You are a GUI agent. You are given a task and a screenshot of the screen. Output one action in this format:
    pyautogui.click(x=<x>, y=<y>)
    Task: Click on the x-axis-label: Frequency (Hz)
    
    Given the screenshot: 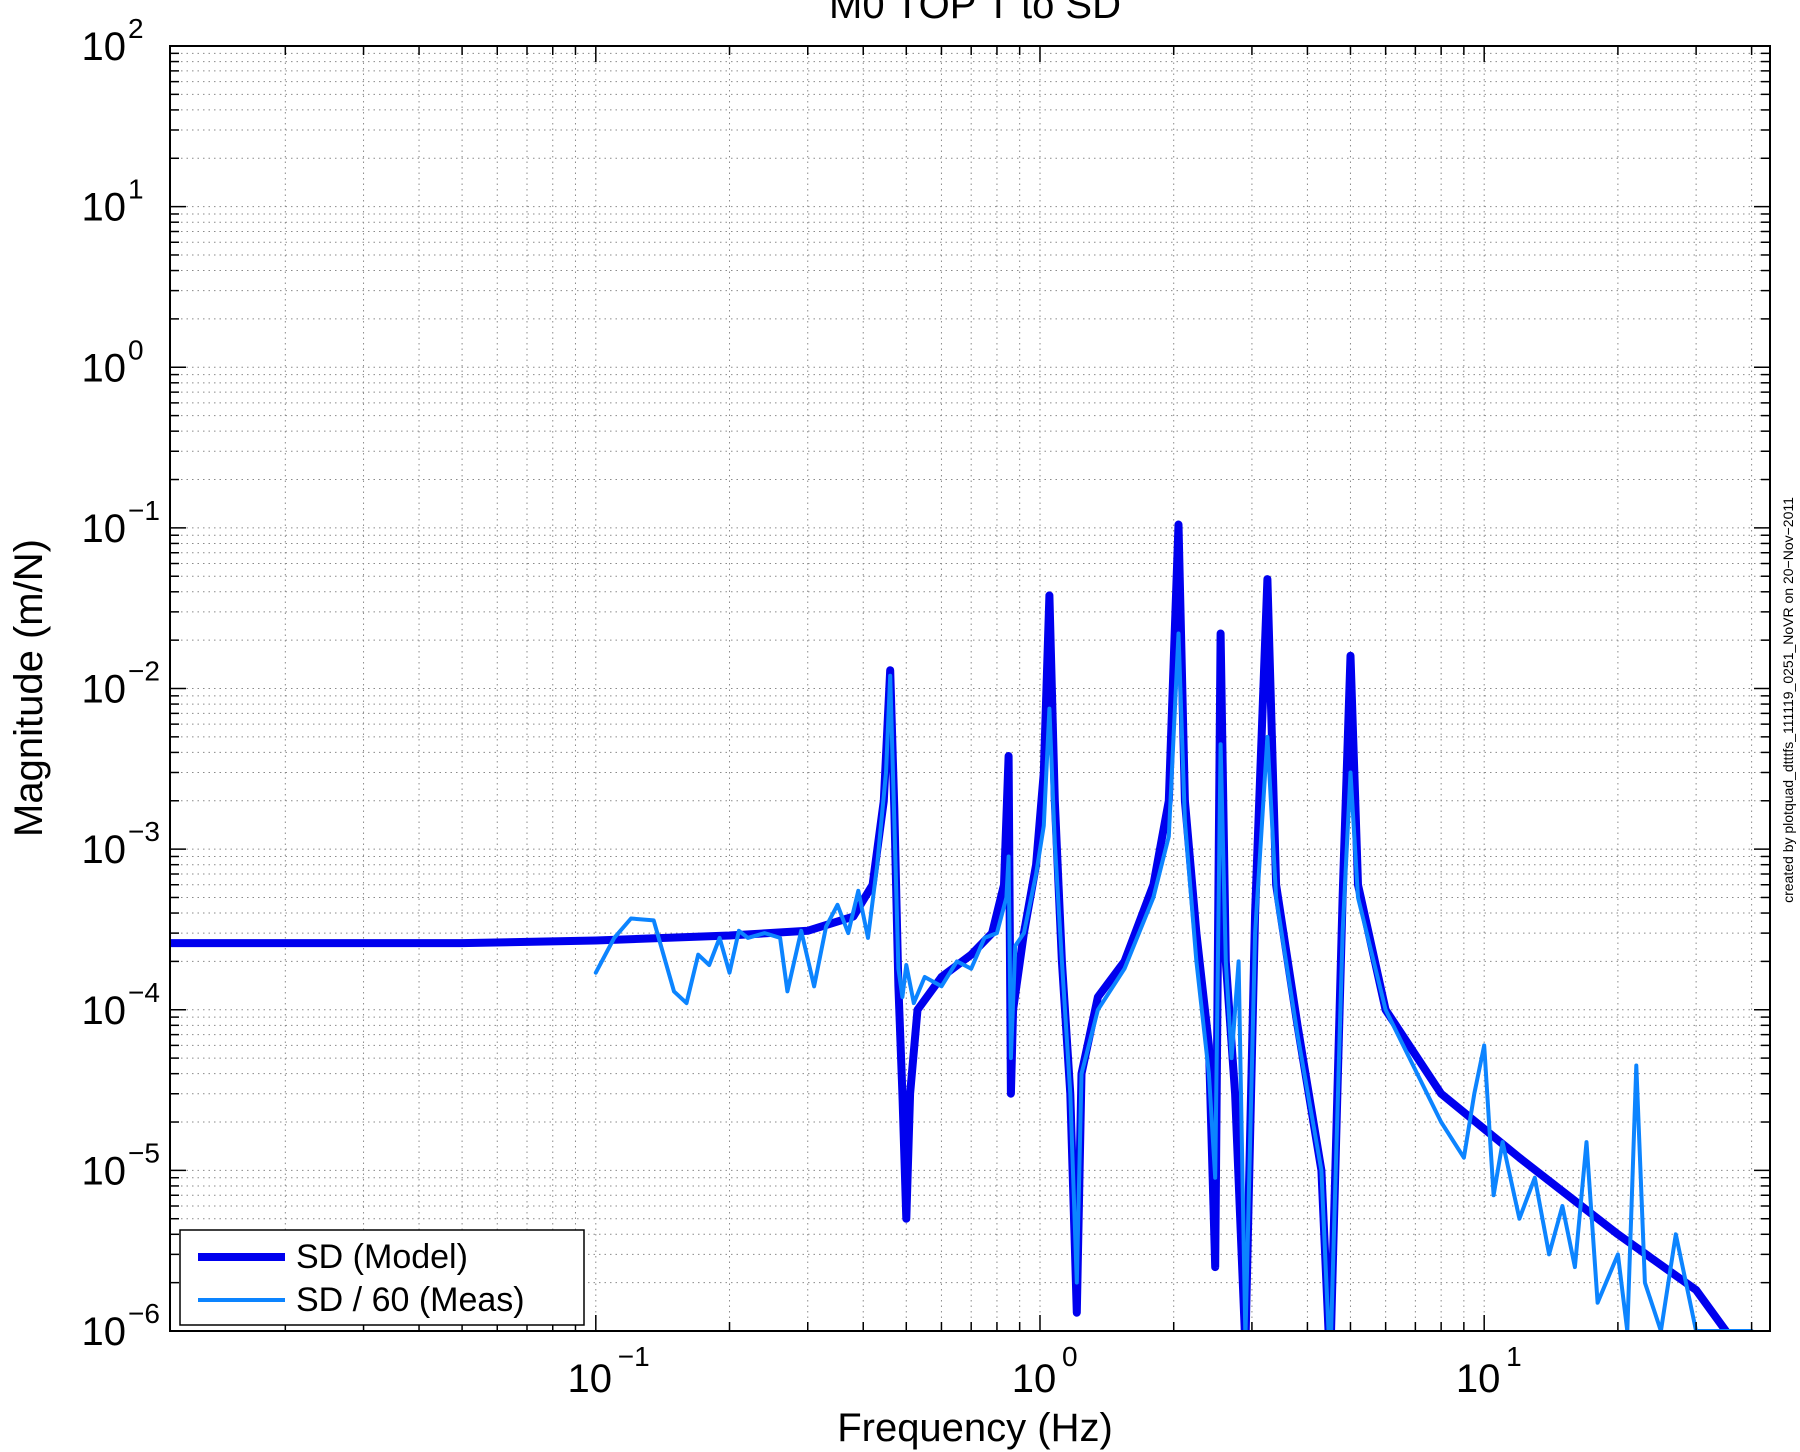 What is the action you would take?
    pyautogui.click(x=975, y=1428)
    